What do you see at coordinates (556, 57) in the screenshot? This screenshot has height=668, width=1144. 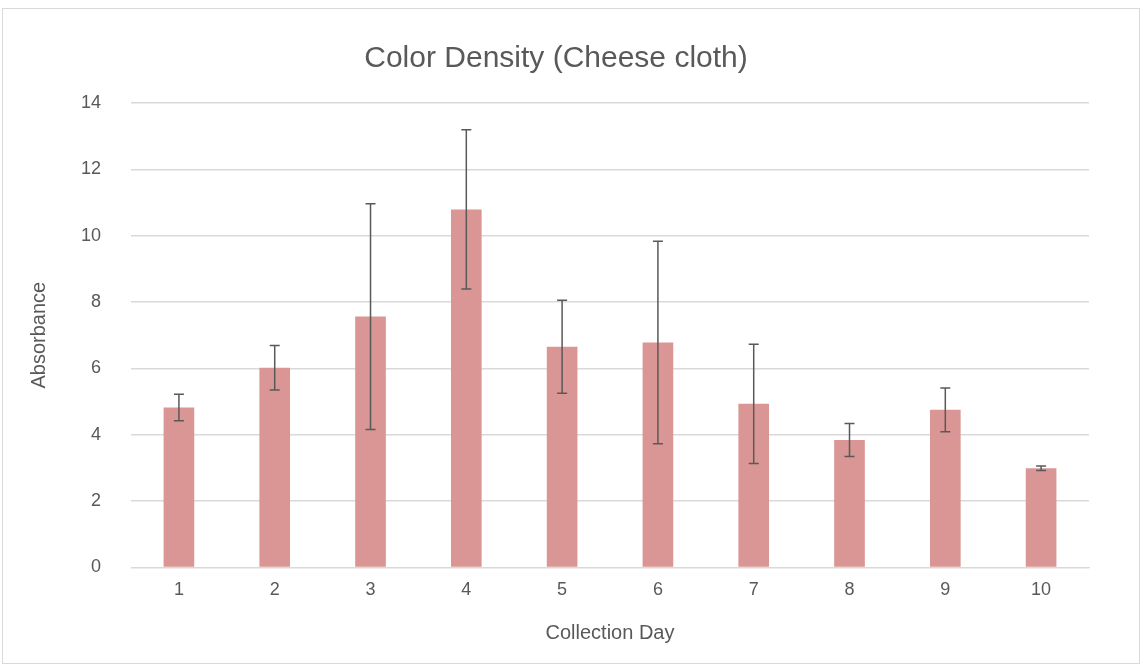 I see `chart-title: Color Density (Cheese cloth)` at bounding box center [556, 57].